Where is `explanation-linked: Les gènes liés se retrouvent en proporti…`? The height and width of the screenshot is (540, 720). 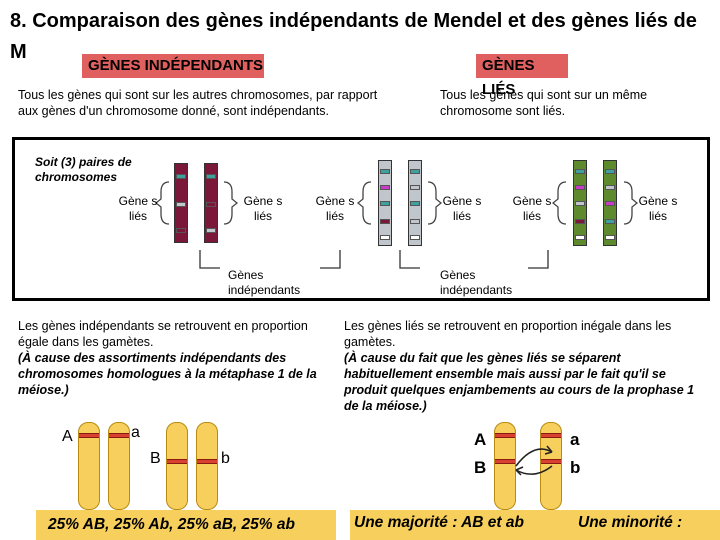
explanation-linked: Les gènes liés se retrouvent en proporti… is located at coordinates (528, 366).